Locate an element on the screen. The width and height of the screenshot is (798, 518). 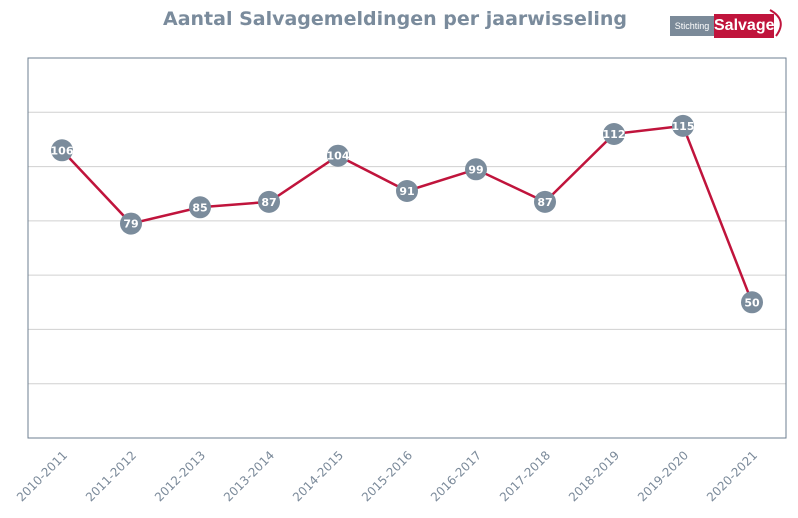
x-tick-label: 2012-2013 is located at coordinates (180, 476).